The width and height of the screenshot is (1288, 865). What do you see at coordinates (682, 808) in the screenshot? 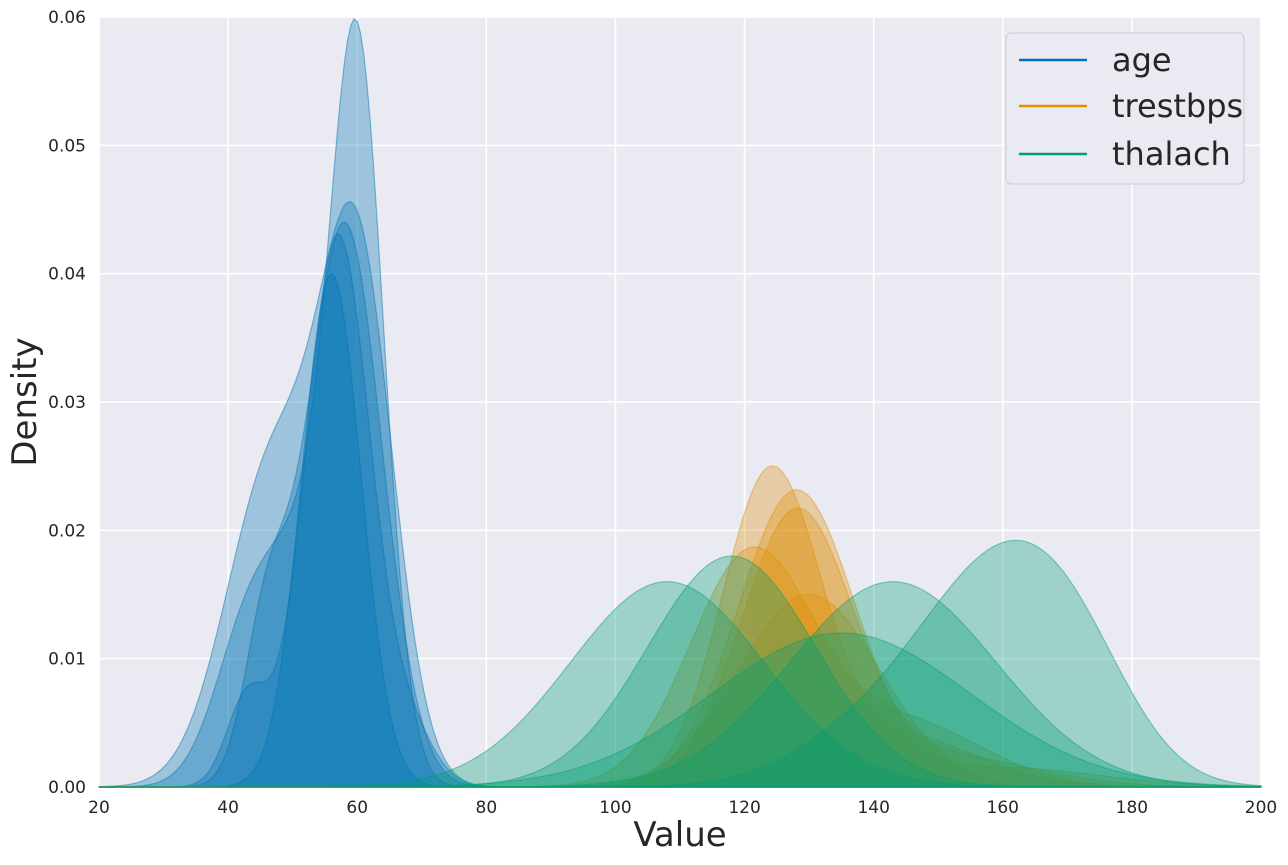
I see `x-tick-labels: 20 40 60 80 100 120 140 160 180 200` at bounding box center [682, 808].